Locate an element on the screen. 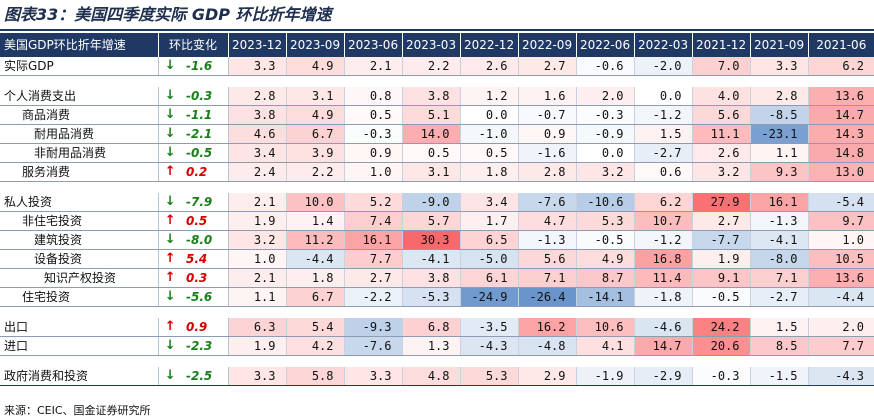 This screenshot has height=420, width=874. change-value: 0.3 is located at coordinates (205, 278).